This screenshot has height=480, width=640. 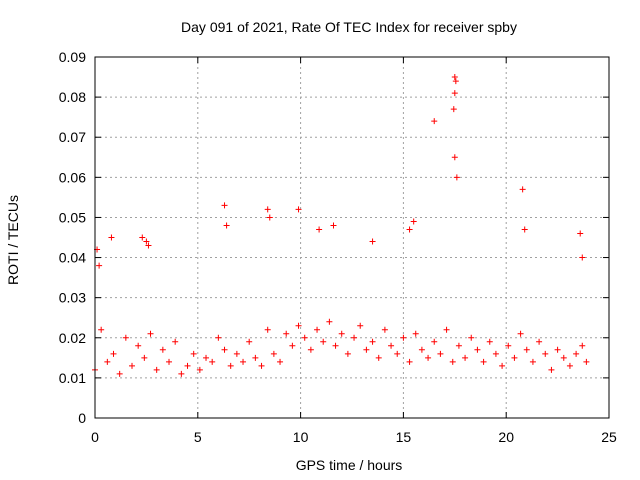 What do you see at coordinates (82, 418) in the screenshot?
I see `y-tick-label: 0` at bounding box center [82, 418].